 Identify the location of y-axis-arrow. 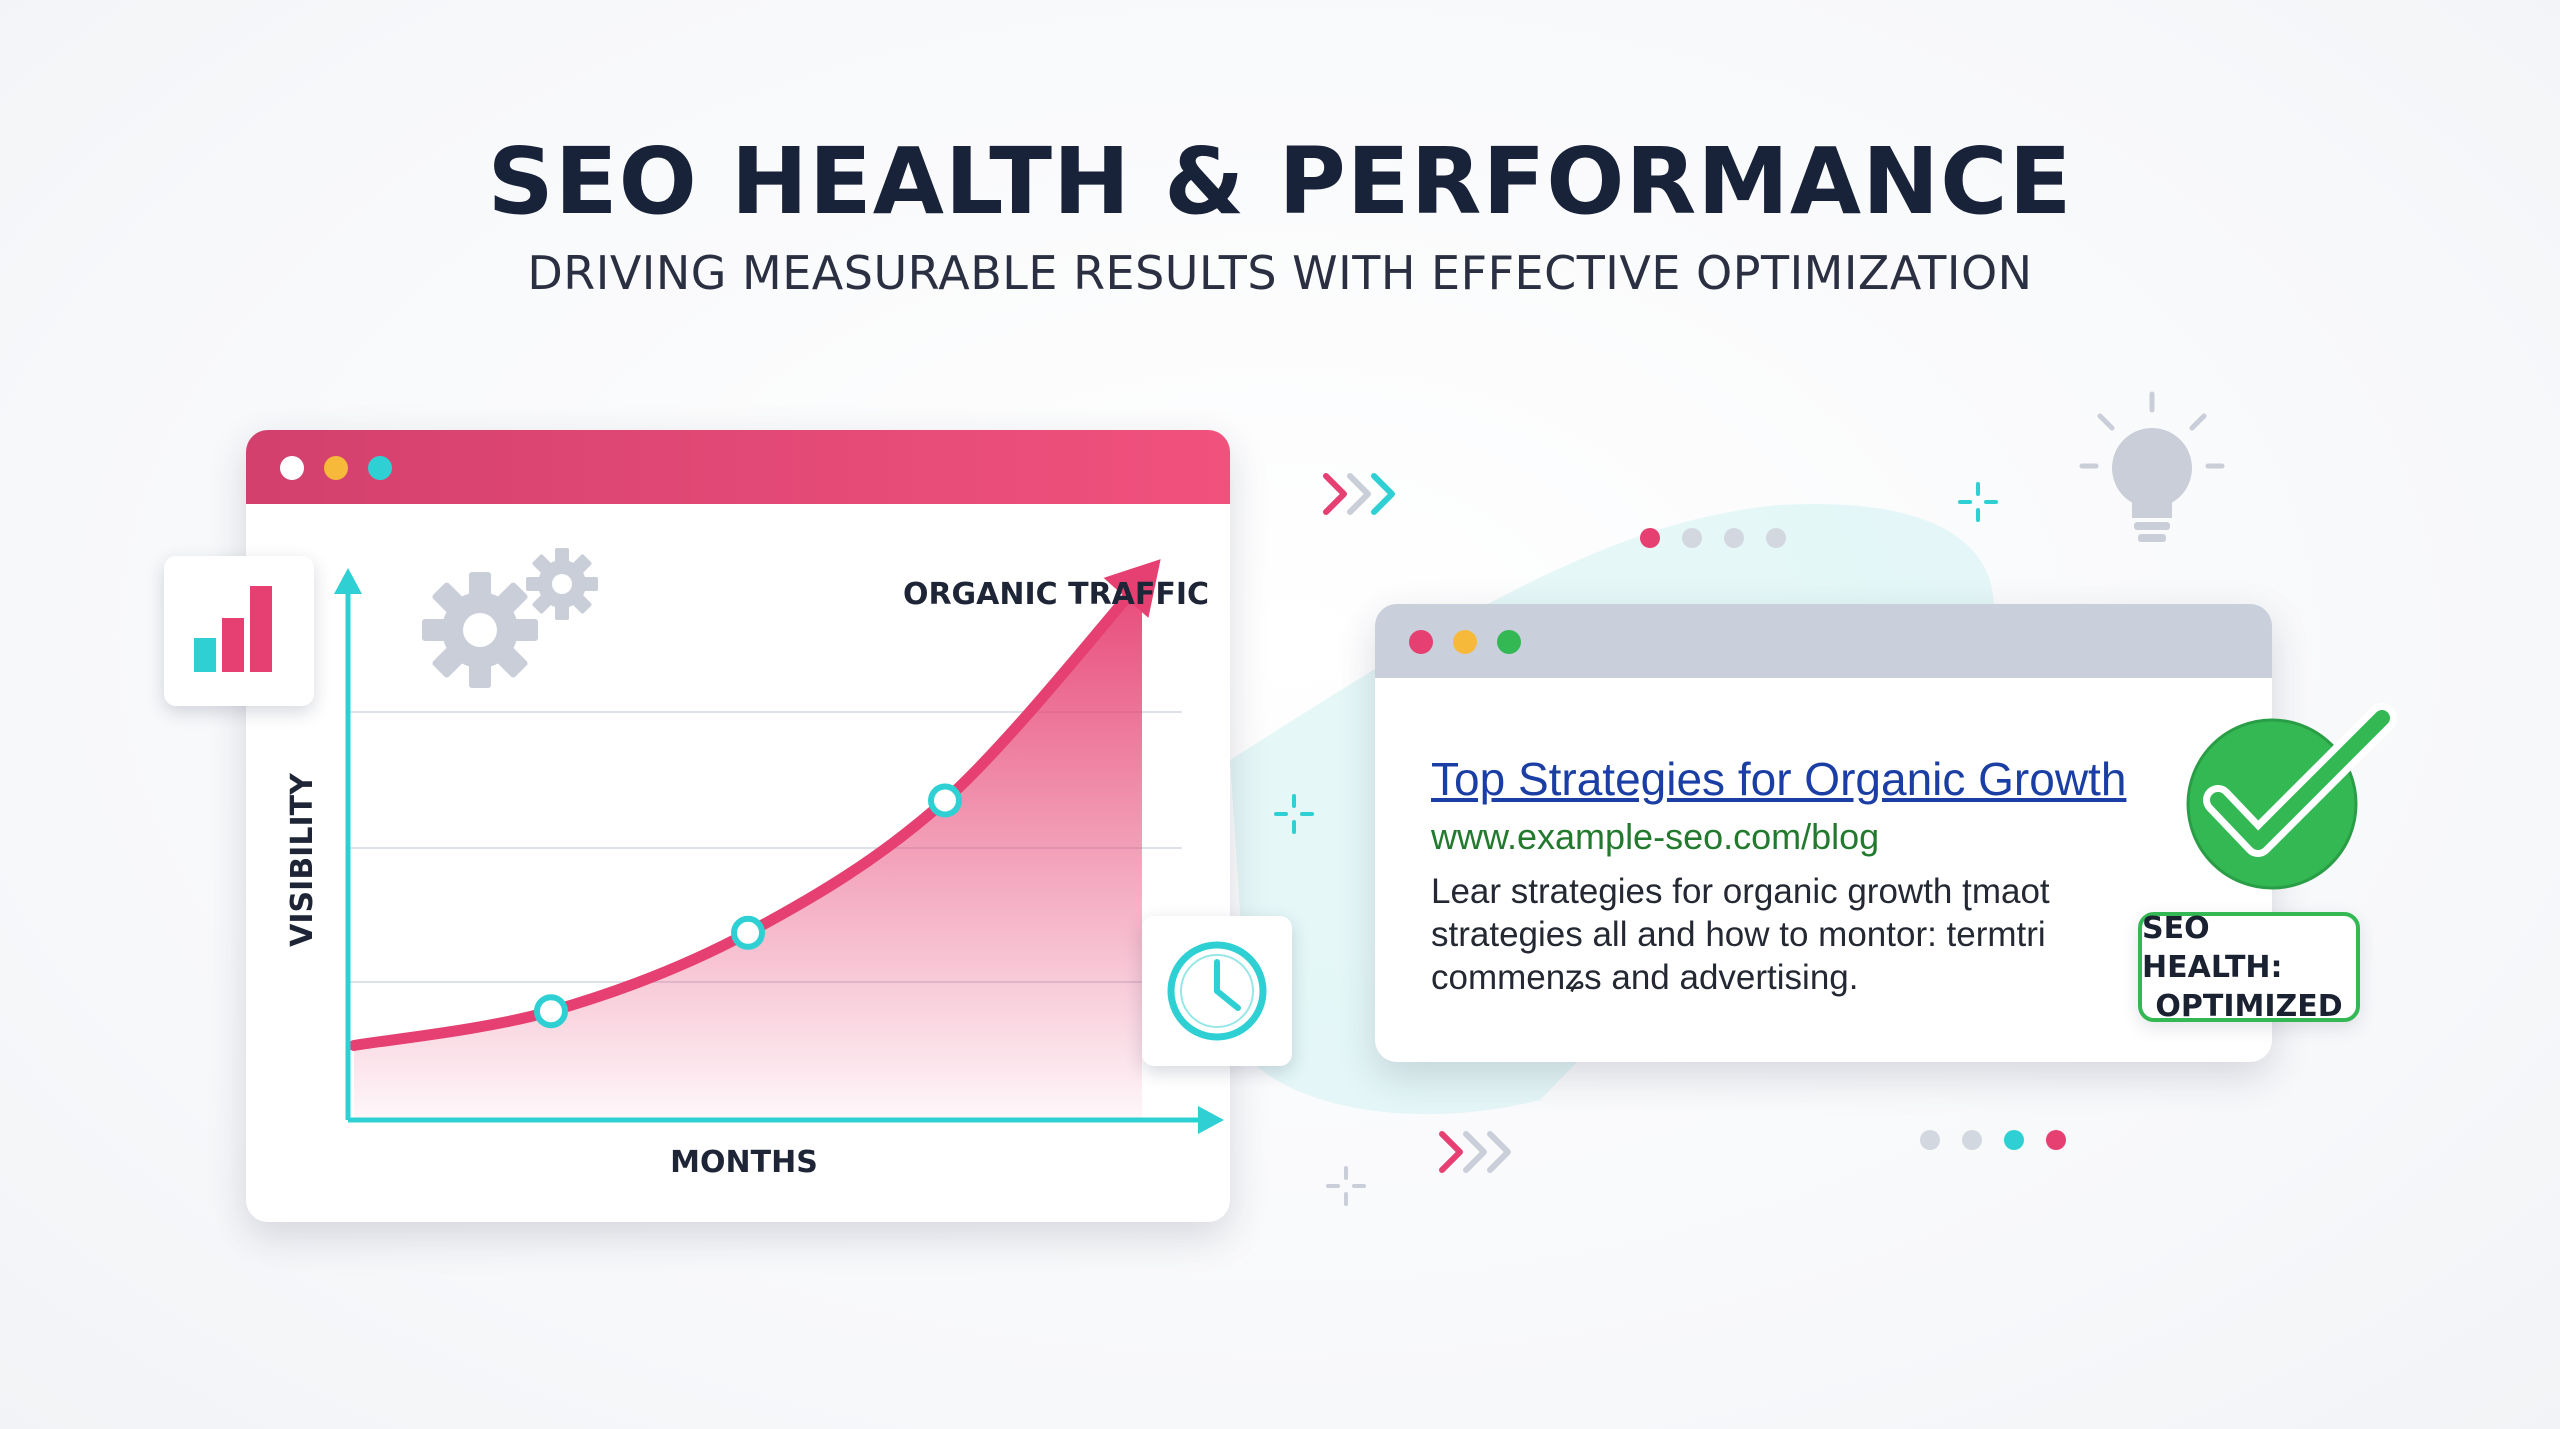
(348, 581).